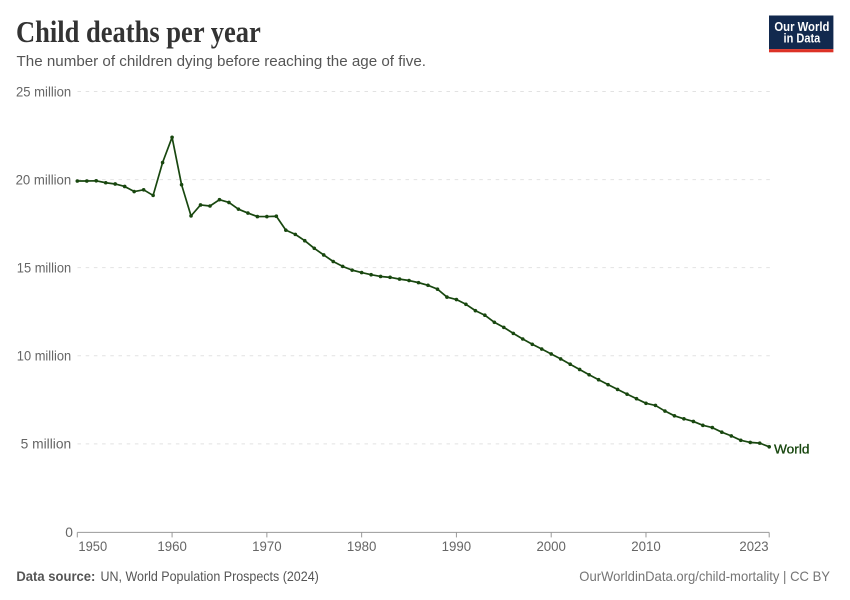 This screenshot has height=600, width=850. What do you see at coordinates (44, 356) in the screenshot?
I see `svg-text: 10 million` at bounding box center [44, 356].